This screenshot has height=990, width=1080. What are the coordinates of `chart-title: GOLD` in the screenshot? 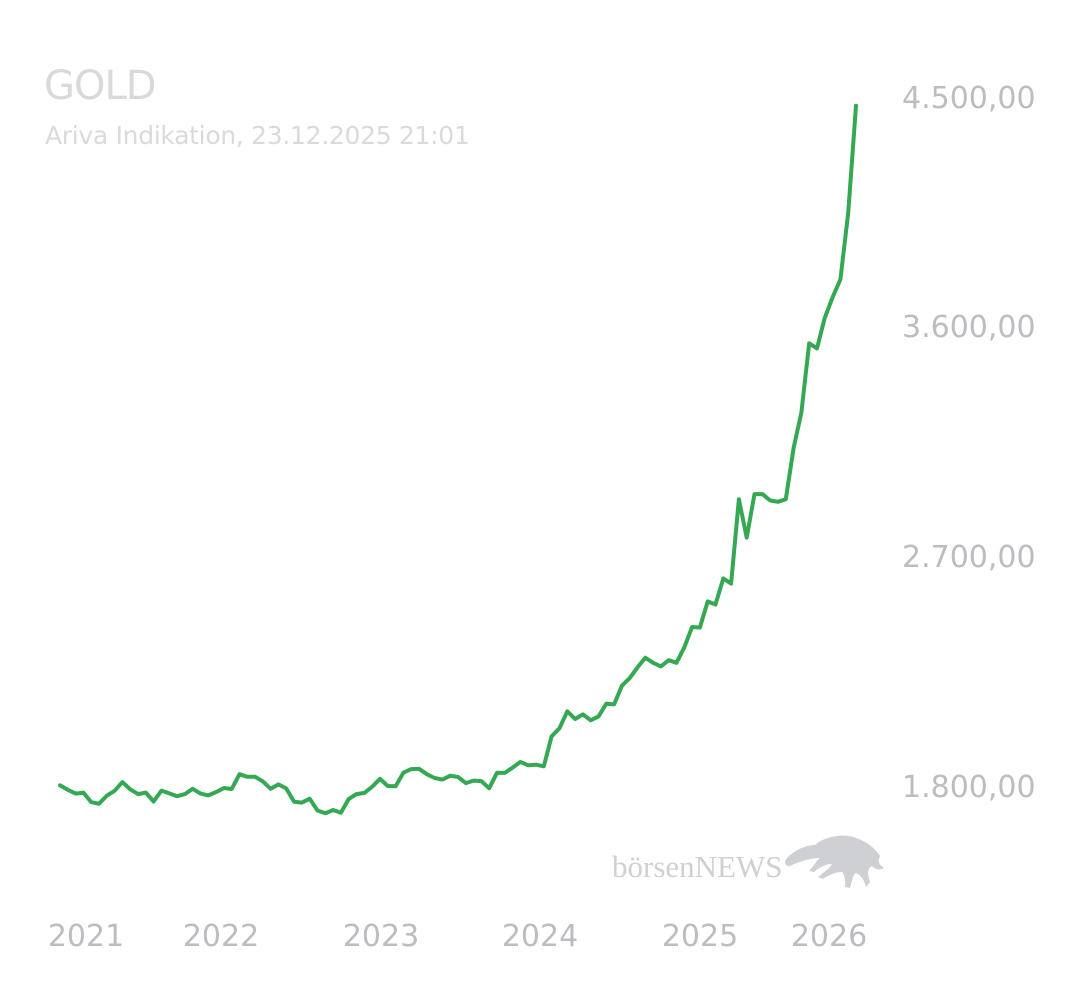 It's located at (100, 86).